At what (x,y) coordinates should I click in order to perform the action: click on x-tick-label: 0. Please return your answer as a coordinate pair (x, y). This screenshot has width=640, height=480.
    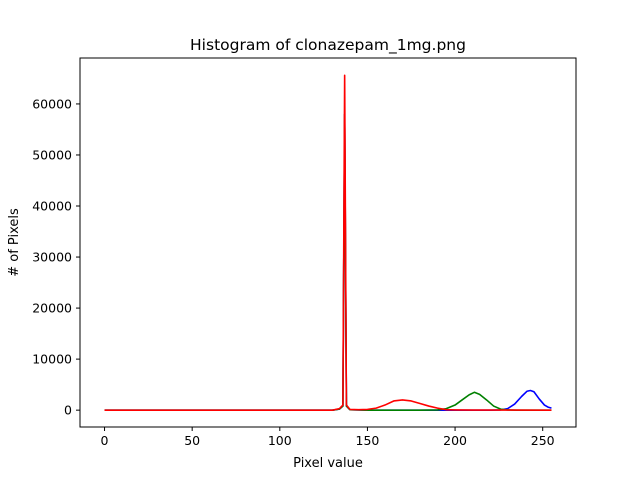
    Looking at the image, I should click on (105, 440).